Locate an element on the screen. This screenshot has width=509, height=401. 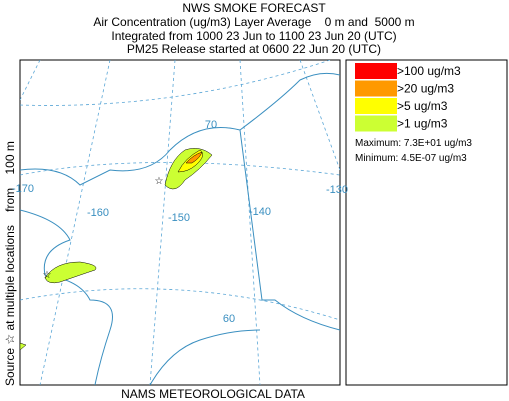
legend-label: >5 ug/m3 is located at coordinates (422, 106).